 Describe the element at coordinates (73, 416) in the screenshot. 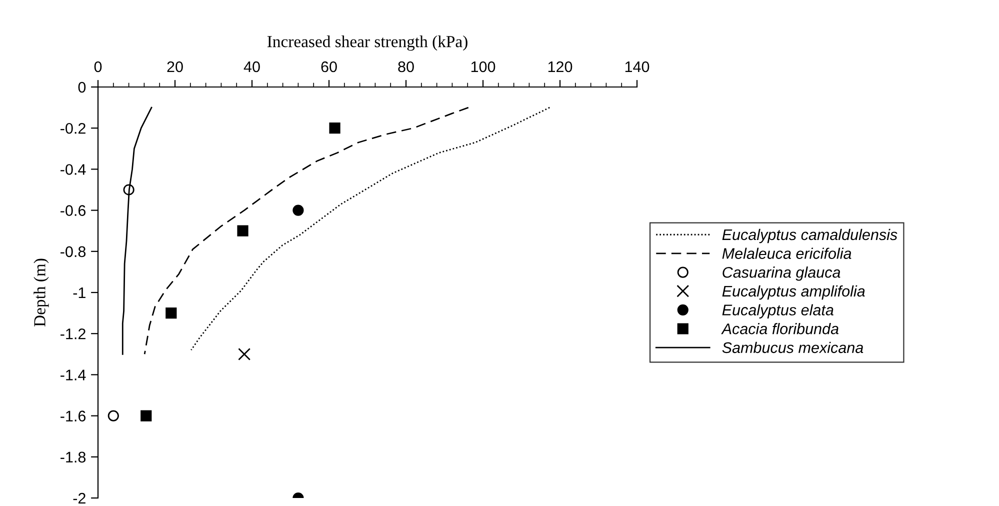

I see `y-tick-label: -1.6` at that location.